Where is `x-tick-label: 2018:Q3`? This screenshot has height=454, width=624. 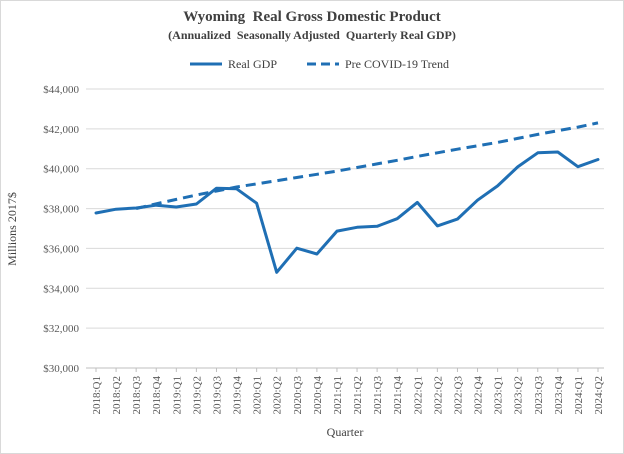 x-tick-label: 2018:Q3 is located at coordinates (137, 395).